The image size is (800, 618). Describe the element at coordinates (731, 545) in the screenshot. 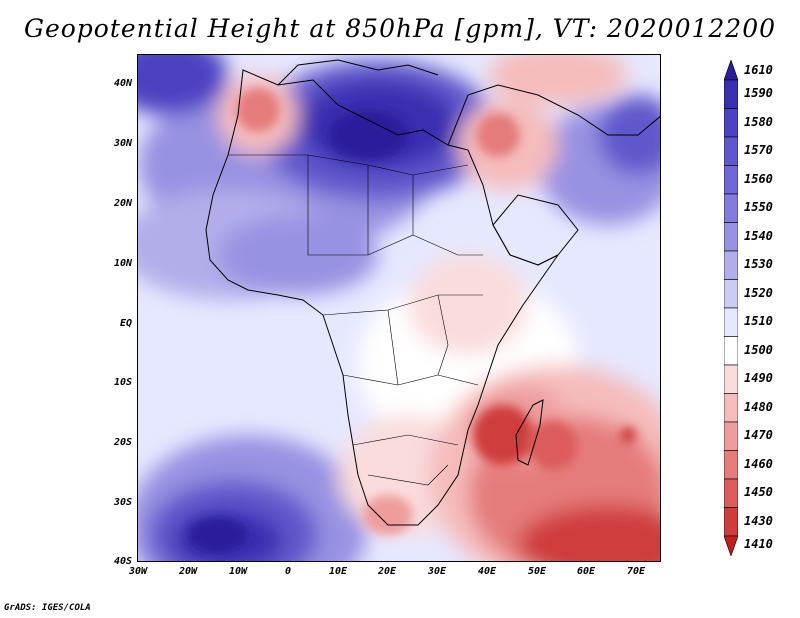

I see `colorbar-bottom-arrow` at that location.